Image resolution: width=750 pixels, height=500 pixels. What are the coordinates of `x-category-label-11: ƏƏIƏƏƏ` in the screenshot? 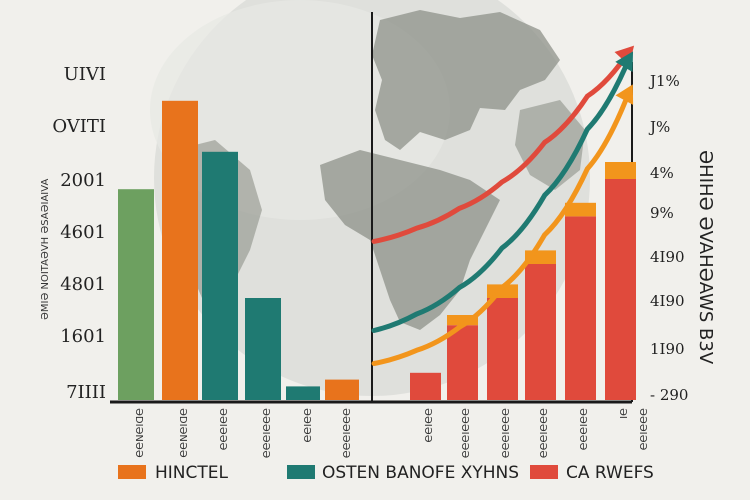 It's located at (582, 429).